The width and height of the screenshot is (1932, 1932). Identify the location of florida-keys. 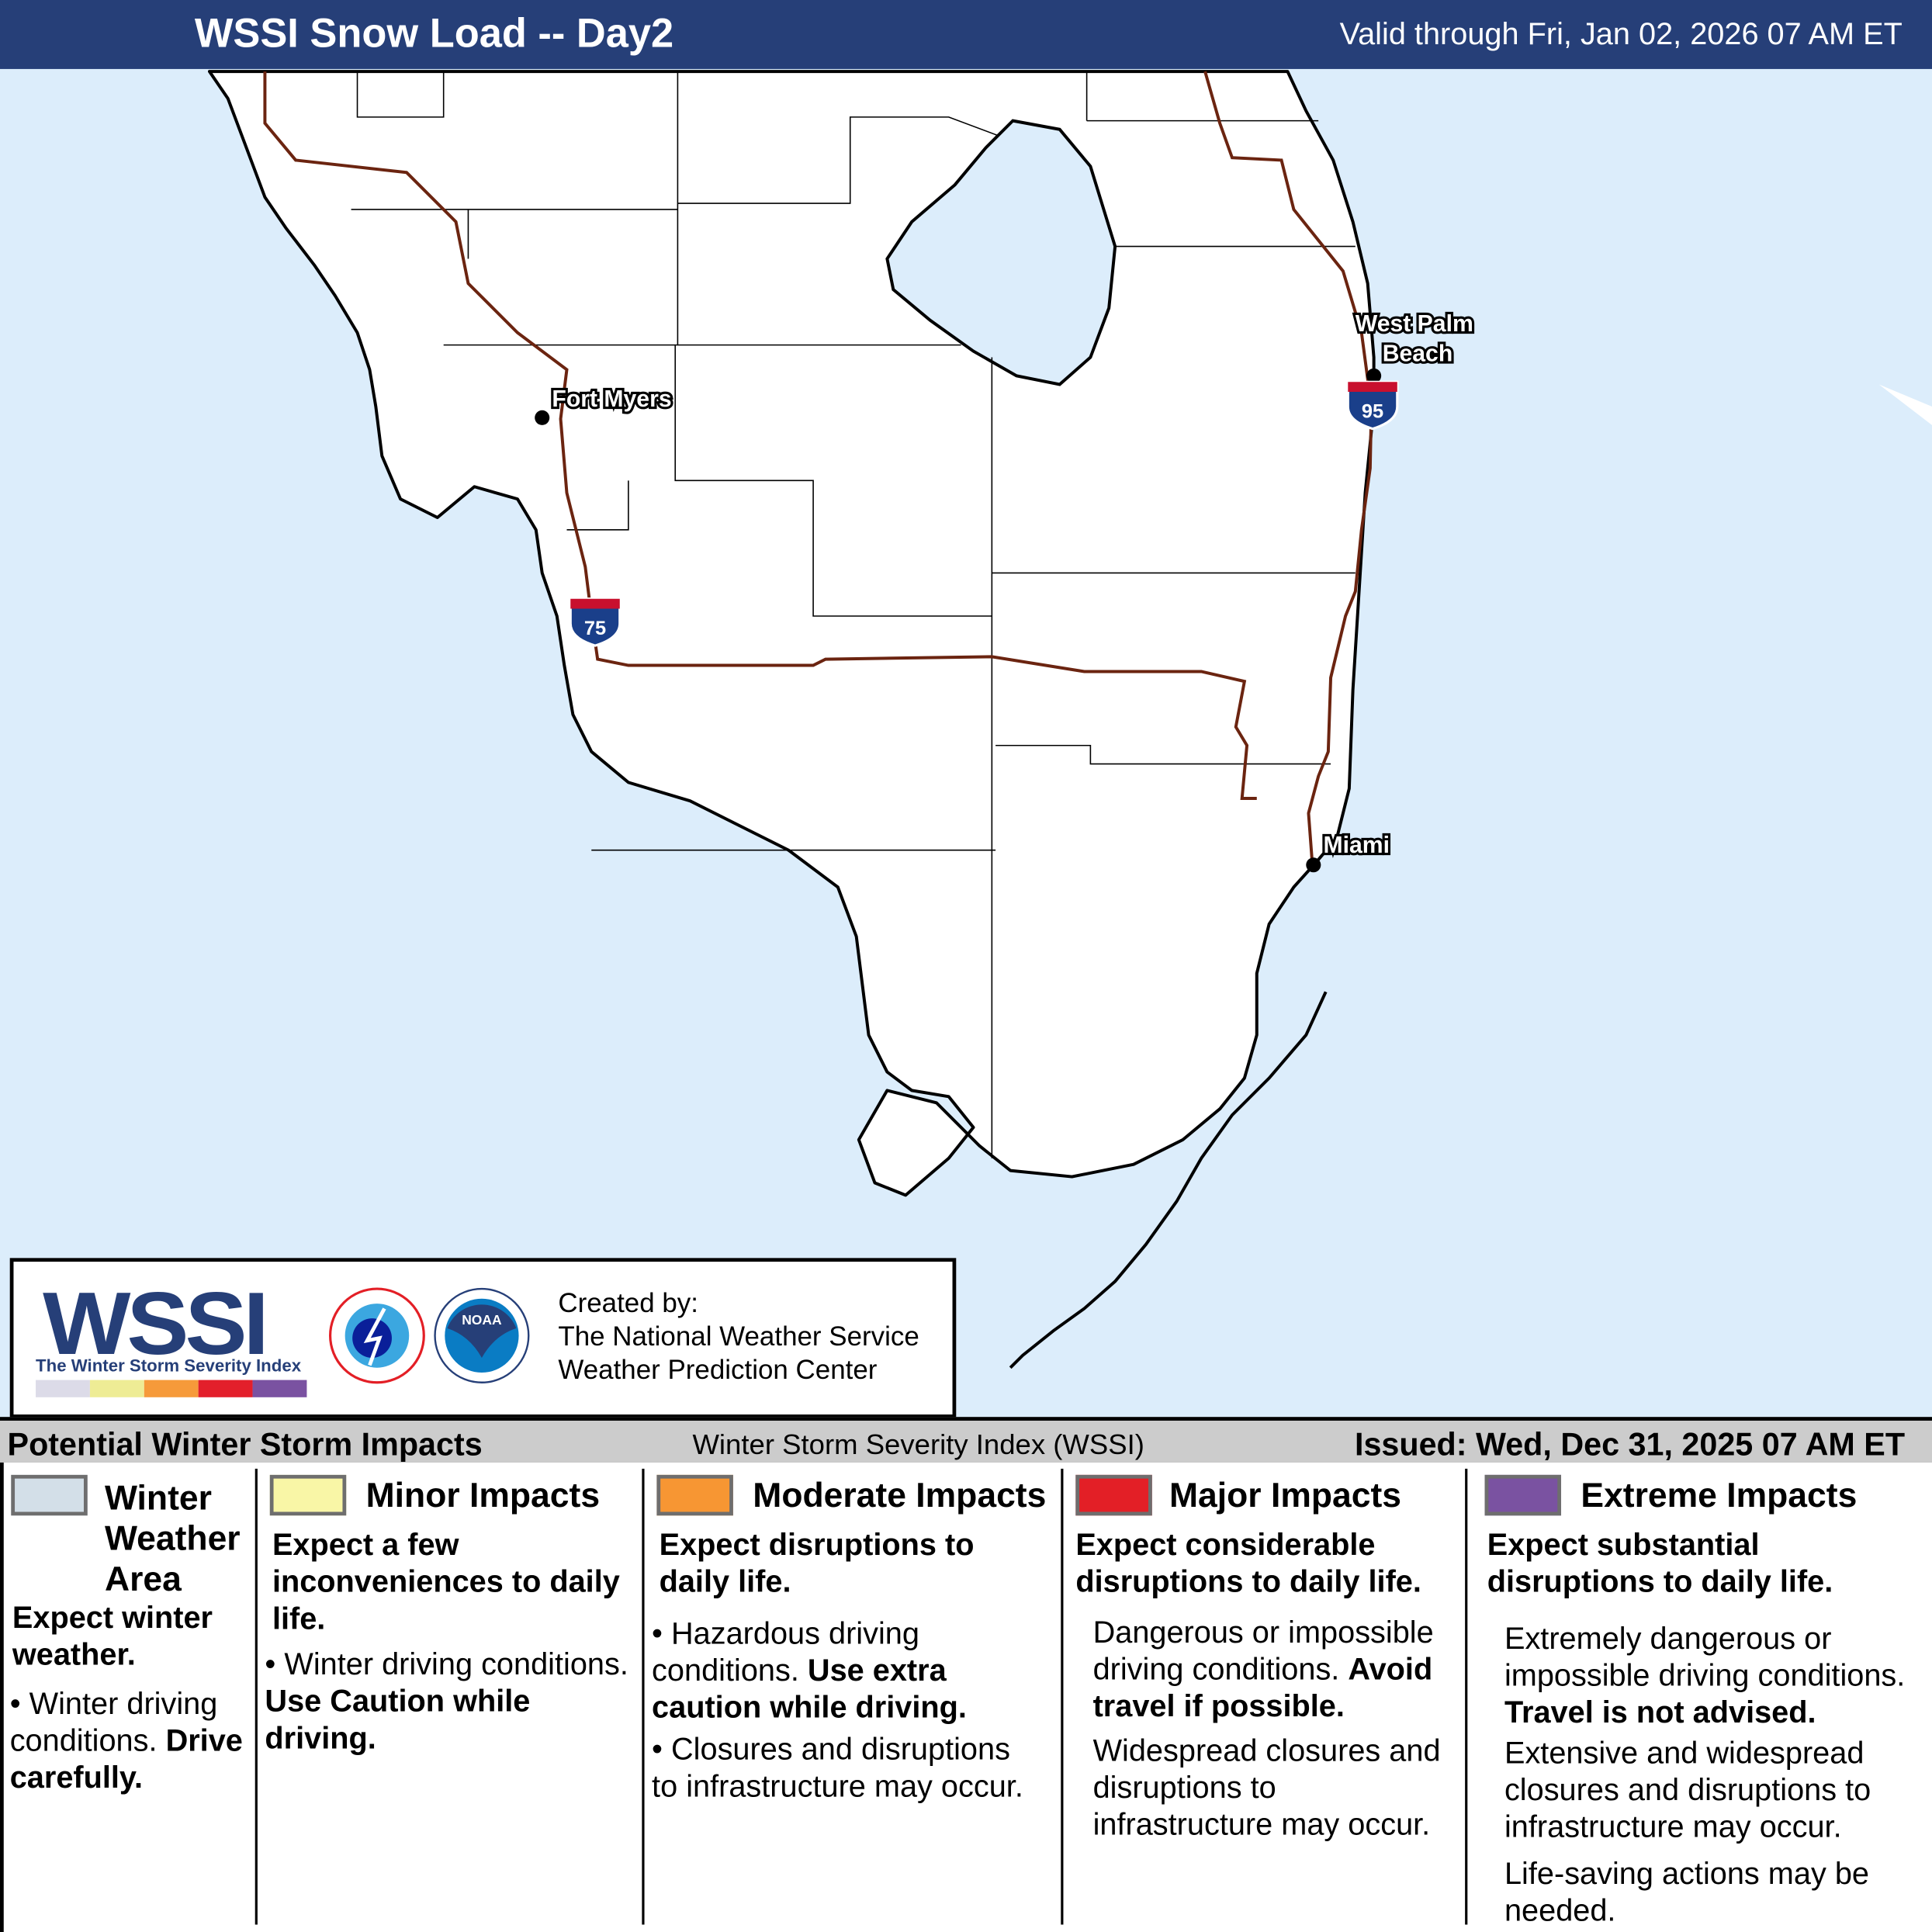
(1168, 1180).